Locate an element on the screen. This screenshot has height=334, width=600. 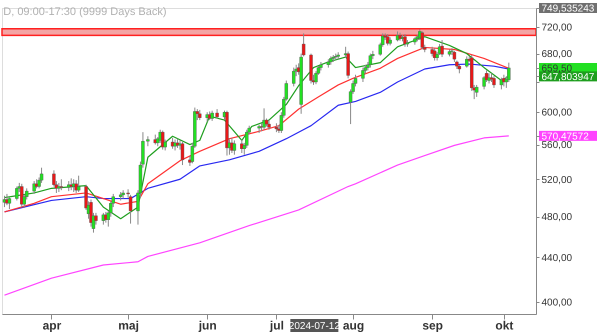
y-tick-label: 520,00 is located at coordinates (557, 180).